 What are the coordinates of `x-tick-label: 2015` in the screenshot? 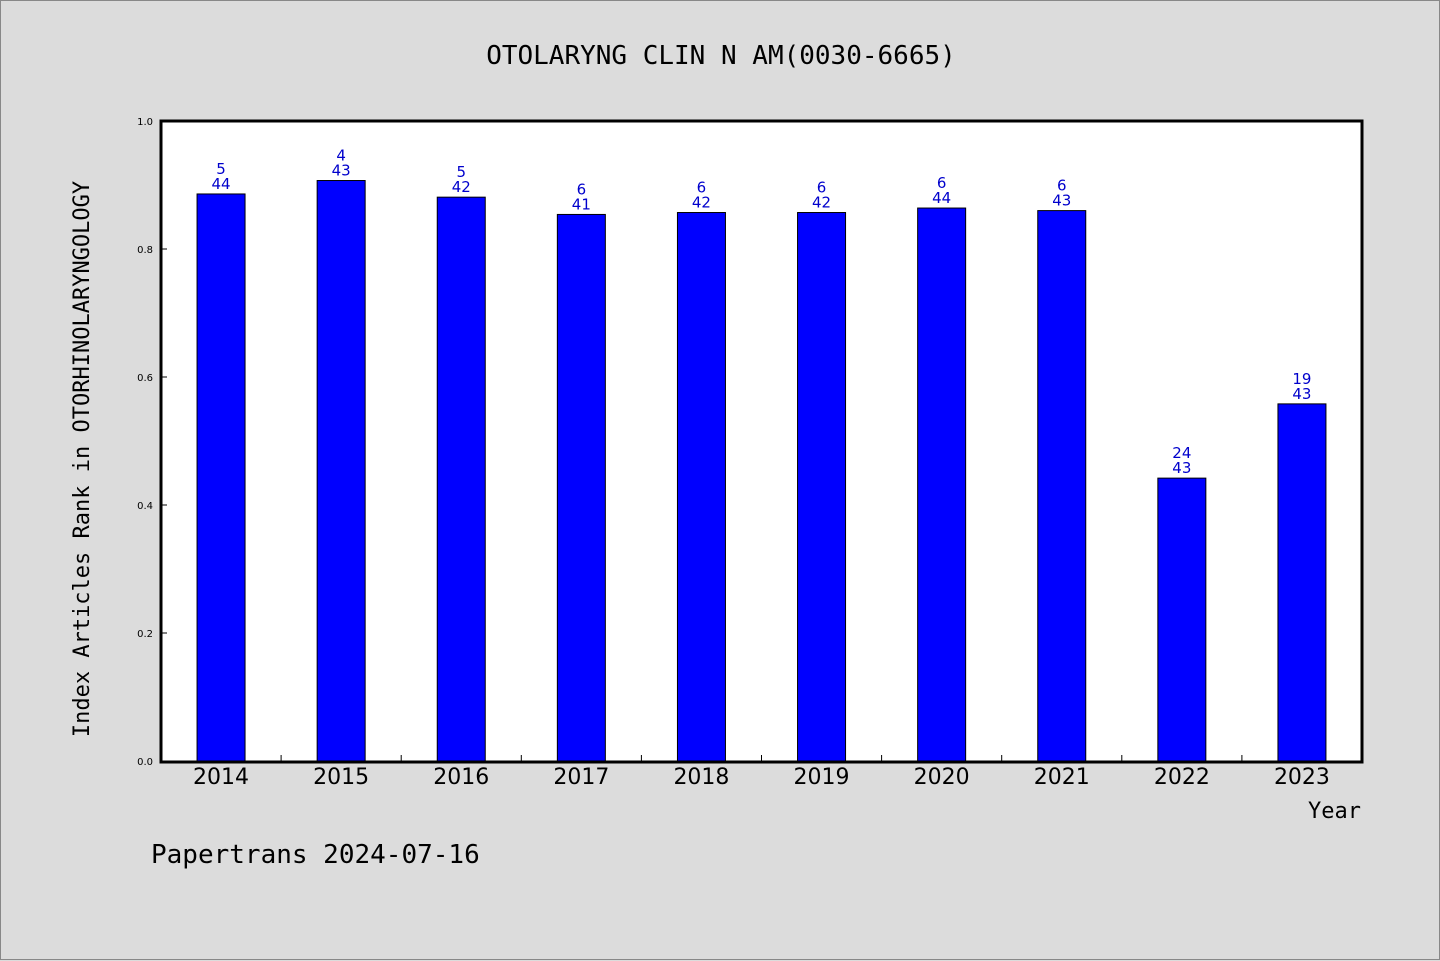 It's located at (341, 777).